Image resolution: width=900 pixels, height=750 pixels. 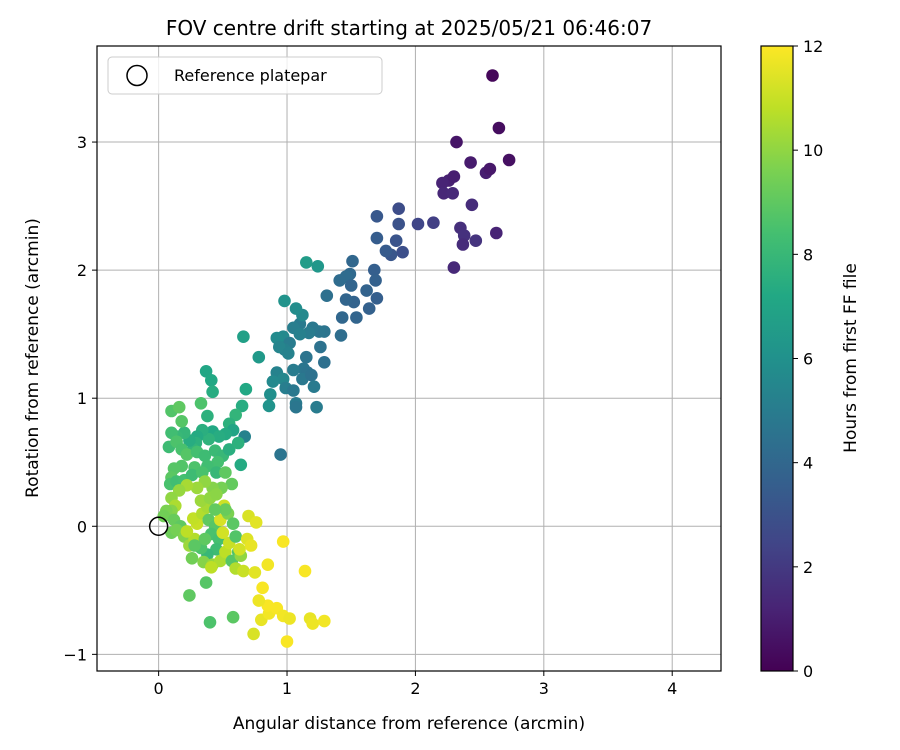 I want to click on x-axis-ticks: 0 1 2 3 4, so click(x=415, y=684).